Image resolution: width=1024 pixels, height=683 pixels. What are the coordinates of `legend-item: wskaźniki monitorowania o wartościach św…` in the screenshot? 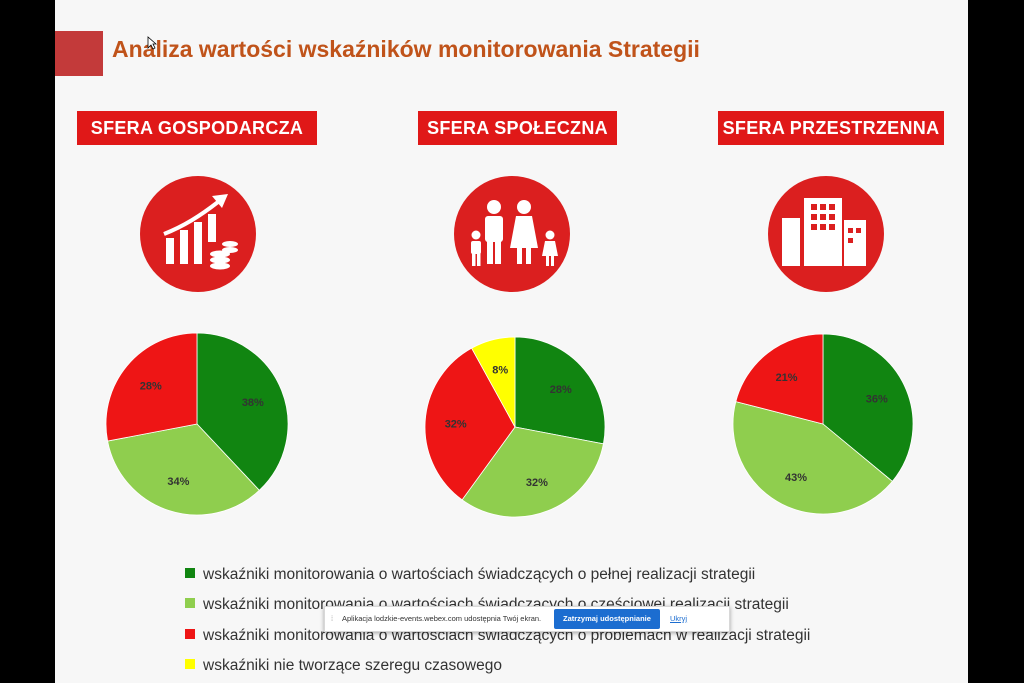 It's located at (470, 577).